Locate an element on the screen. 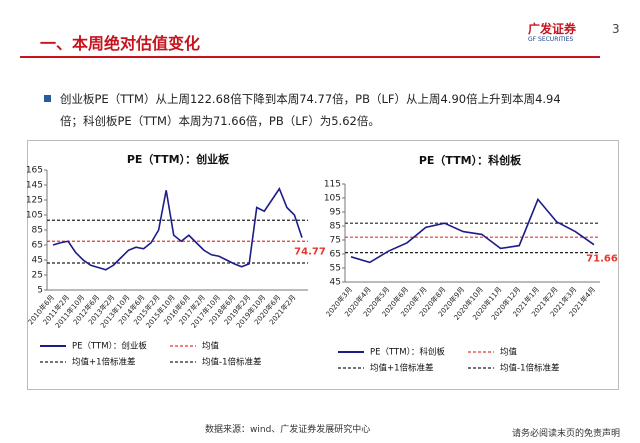 Image resolution: width=640 pixels, height=443 pixels. bullet-marker is located at coordinates (47, 98).